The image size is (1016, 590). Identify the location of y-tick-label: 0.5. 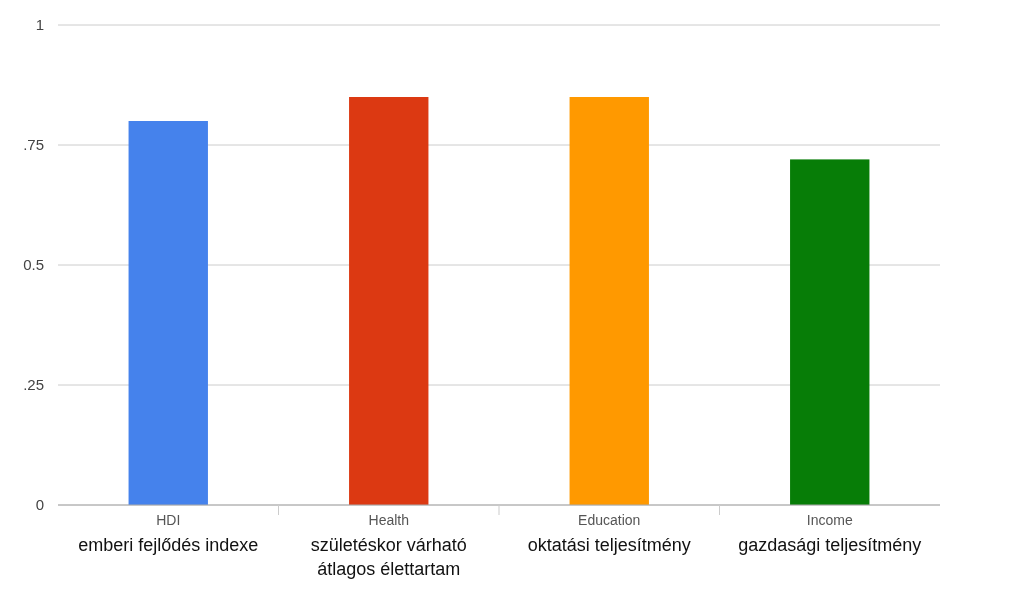
(33, 265).